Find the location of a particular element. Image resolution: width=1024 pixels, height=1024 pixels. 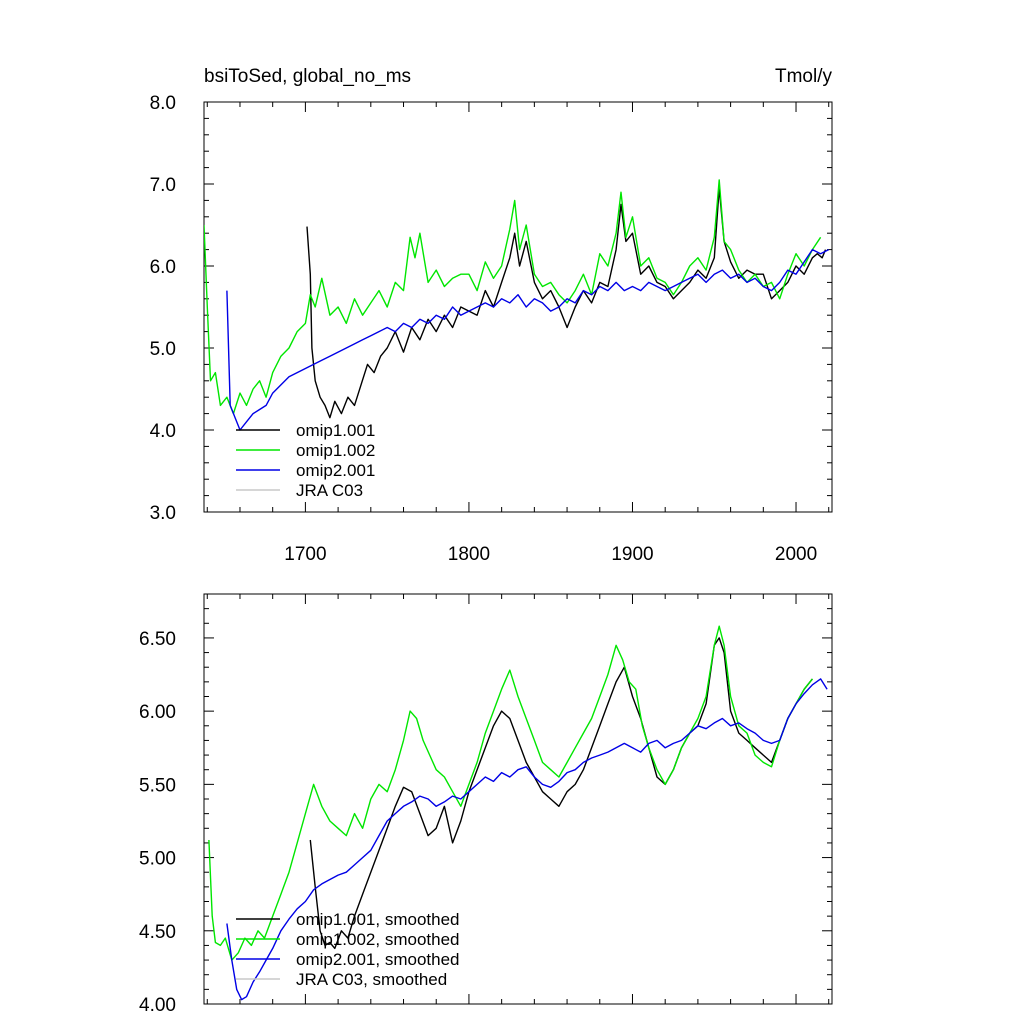

y-tick-label: 8.0 is located at coordinates (163, 103).